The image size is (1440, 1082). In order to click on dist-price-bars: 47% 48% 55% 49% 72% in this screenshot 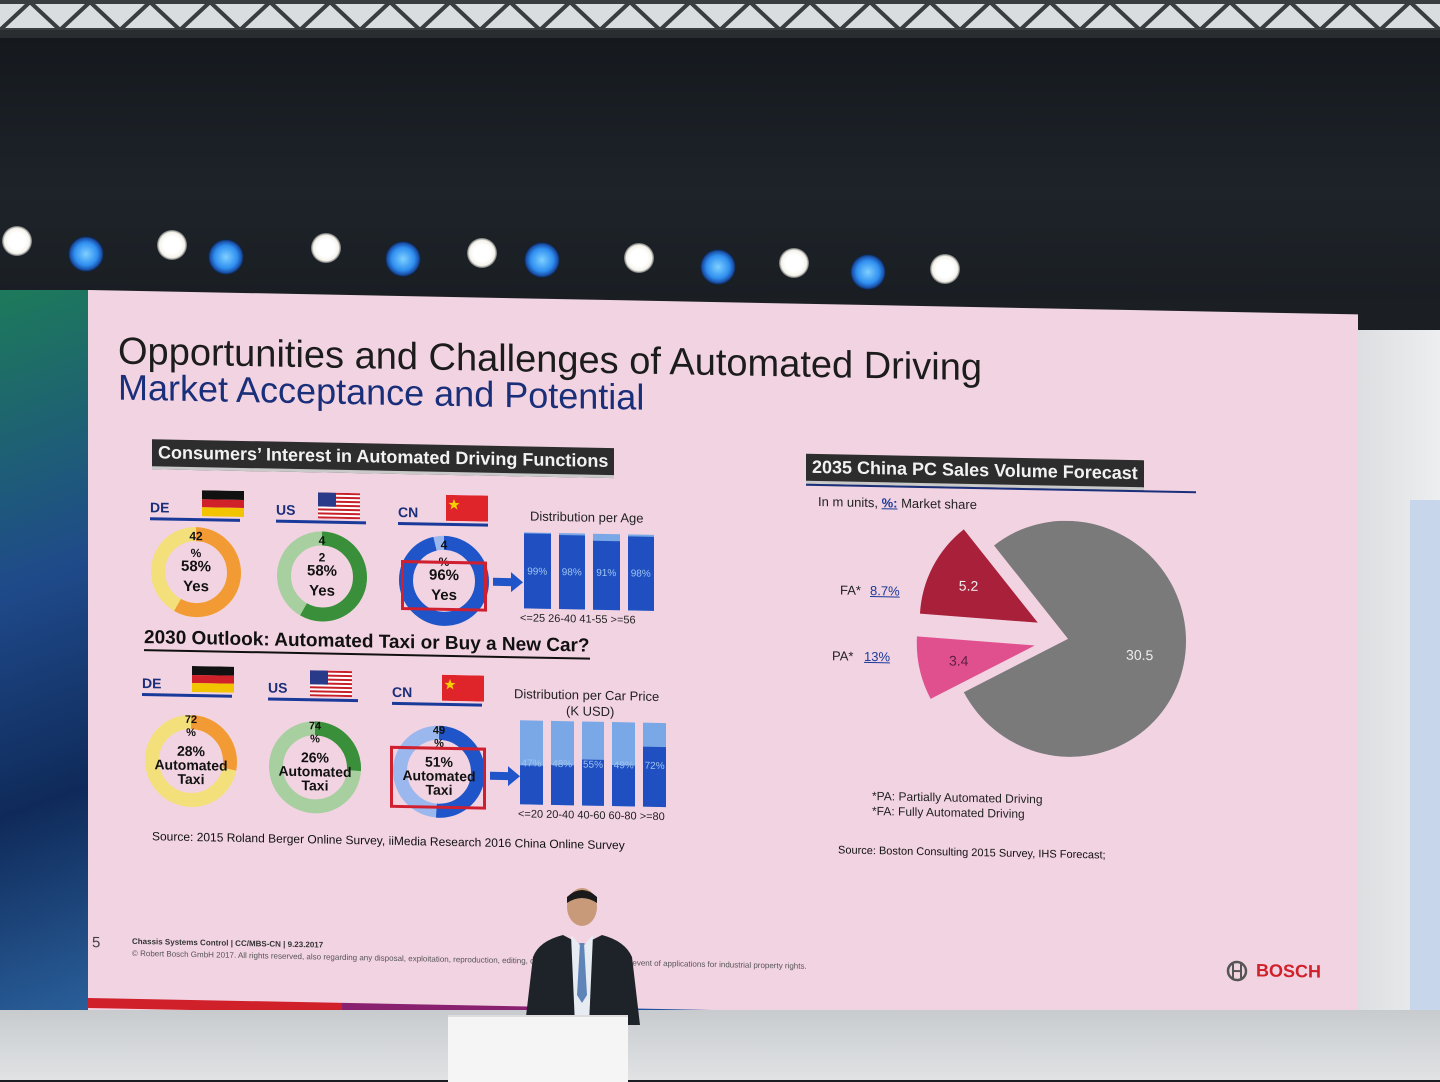, I will do `click(593, 763)`.